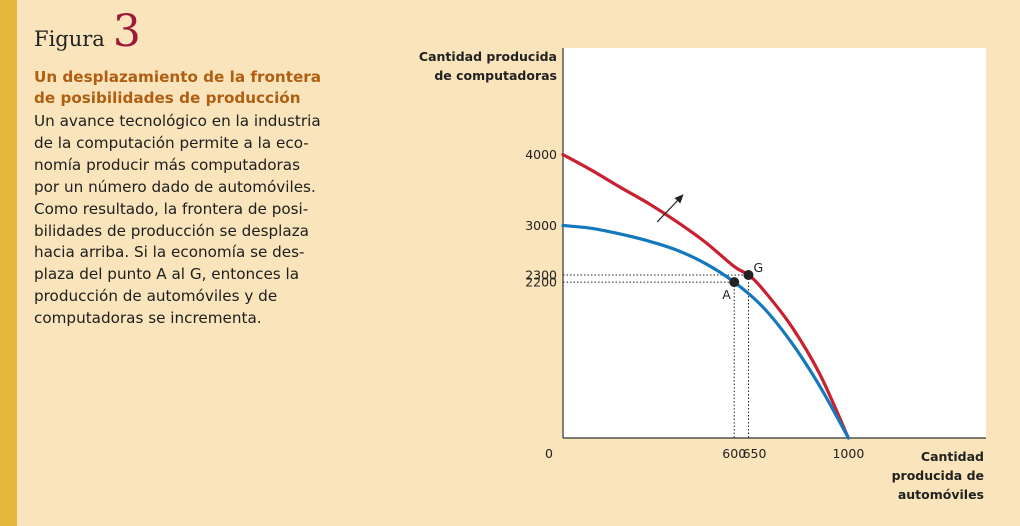 The width and height of the screenshot is (1020, 526). What do you see at coordinates (171, 208) in the screenshot?
I see `caption-line: Como resultado, la frontera de posi-` at bounding box center [171, 208].